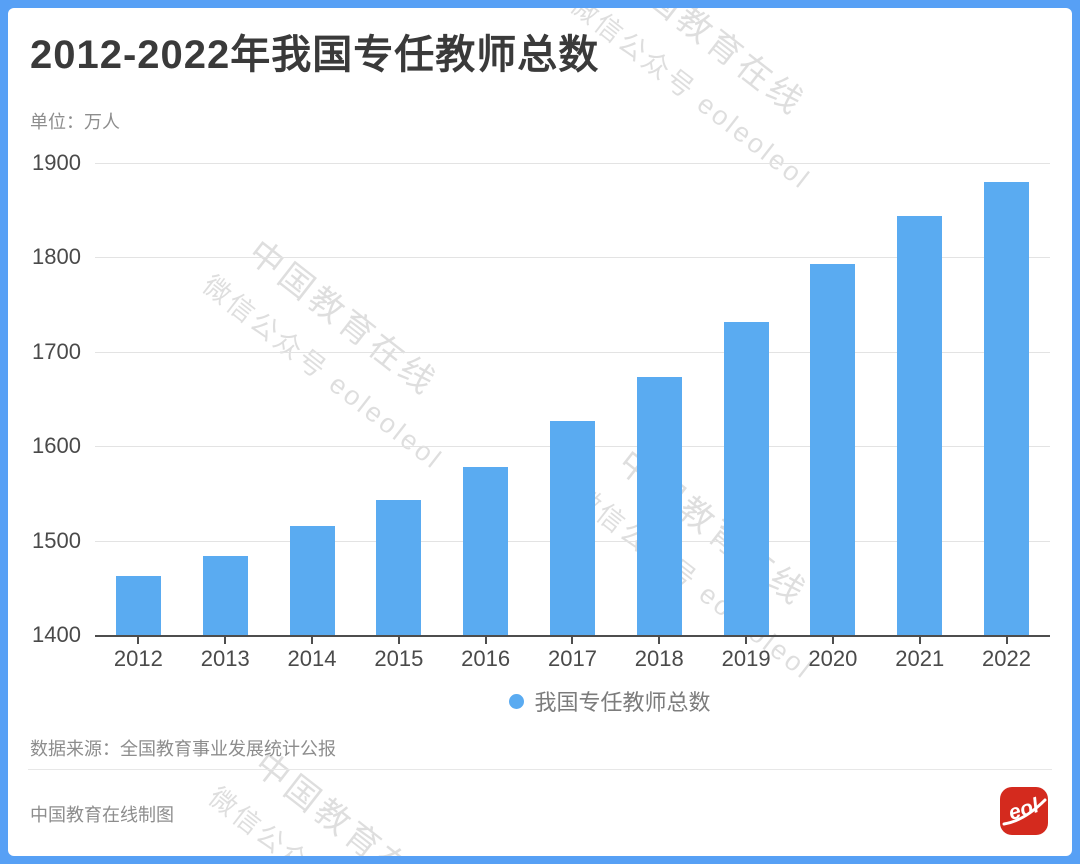 The image size is (1080, 864). What do you see at coordinates (75, 122) in the screenshot?
I see `unit-label: 单位：万人` at bounding box center [75, 122].